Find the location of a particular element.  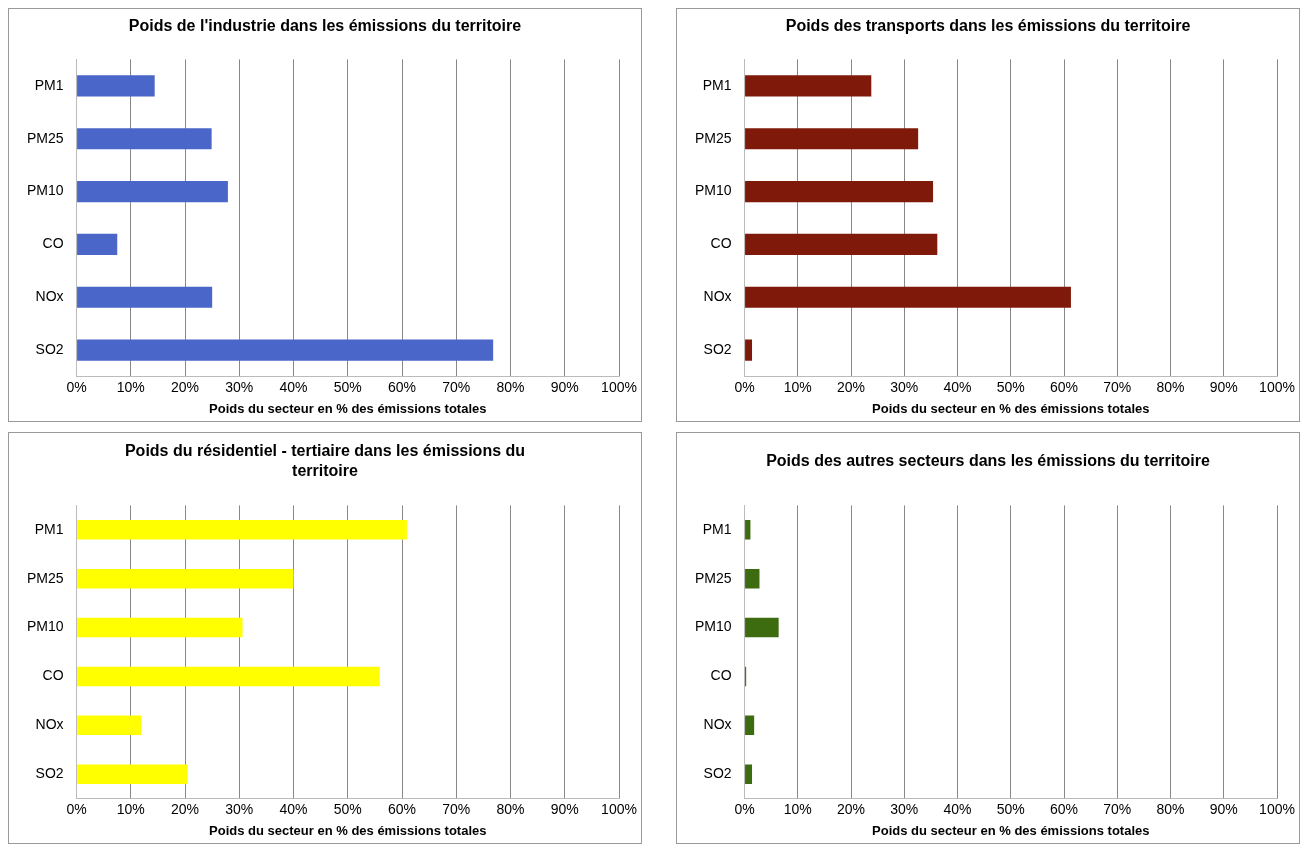

chart-title: Poids de l'industrie dans les émissions du territoire is located at coordinates (325, 26).